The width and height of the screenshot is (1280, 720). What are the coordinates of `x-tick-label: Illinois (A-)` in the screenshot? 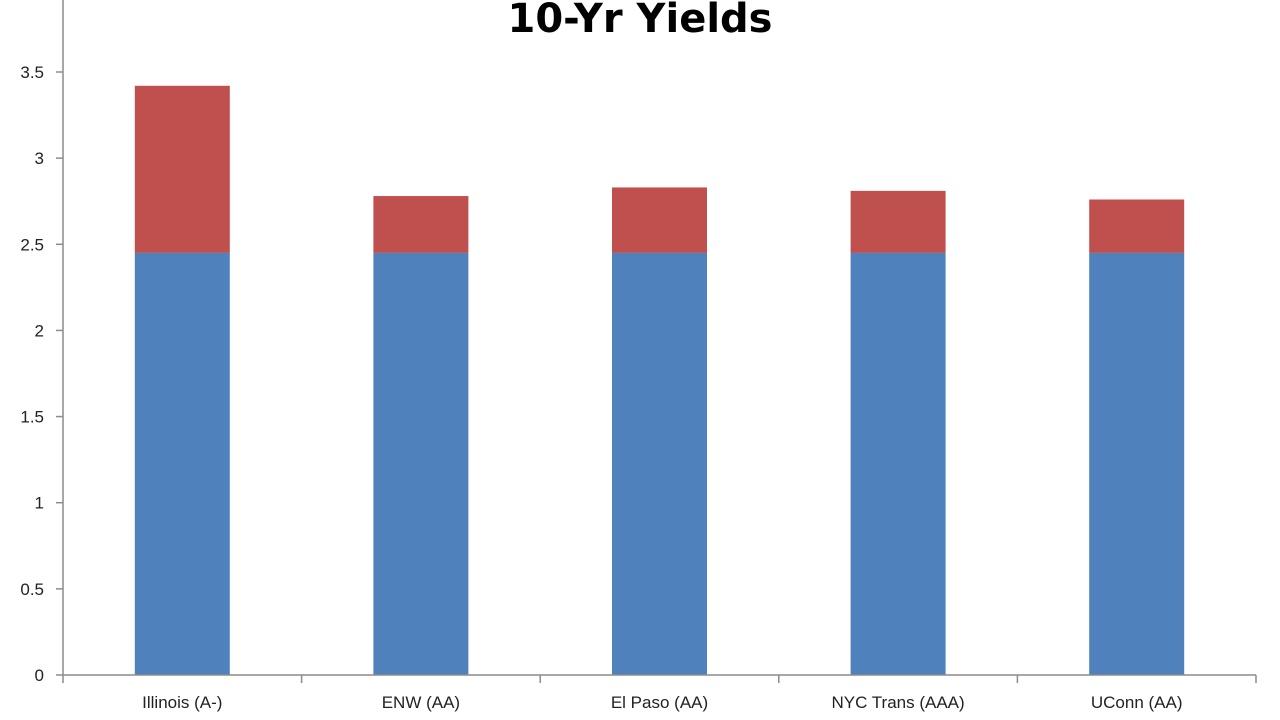 It's located at (182, 702).